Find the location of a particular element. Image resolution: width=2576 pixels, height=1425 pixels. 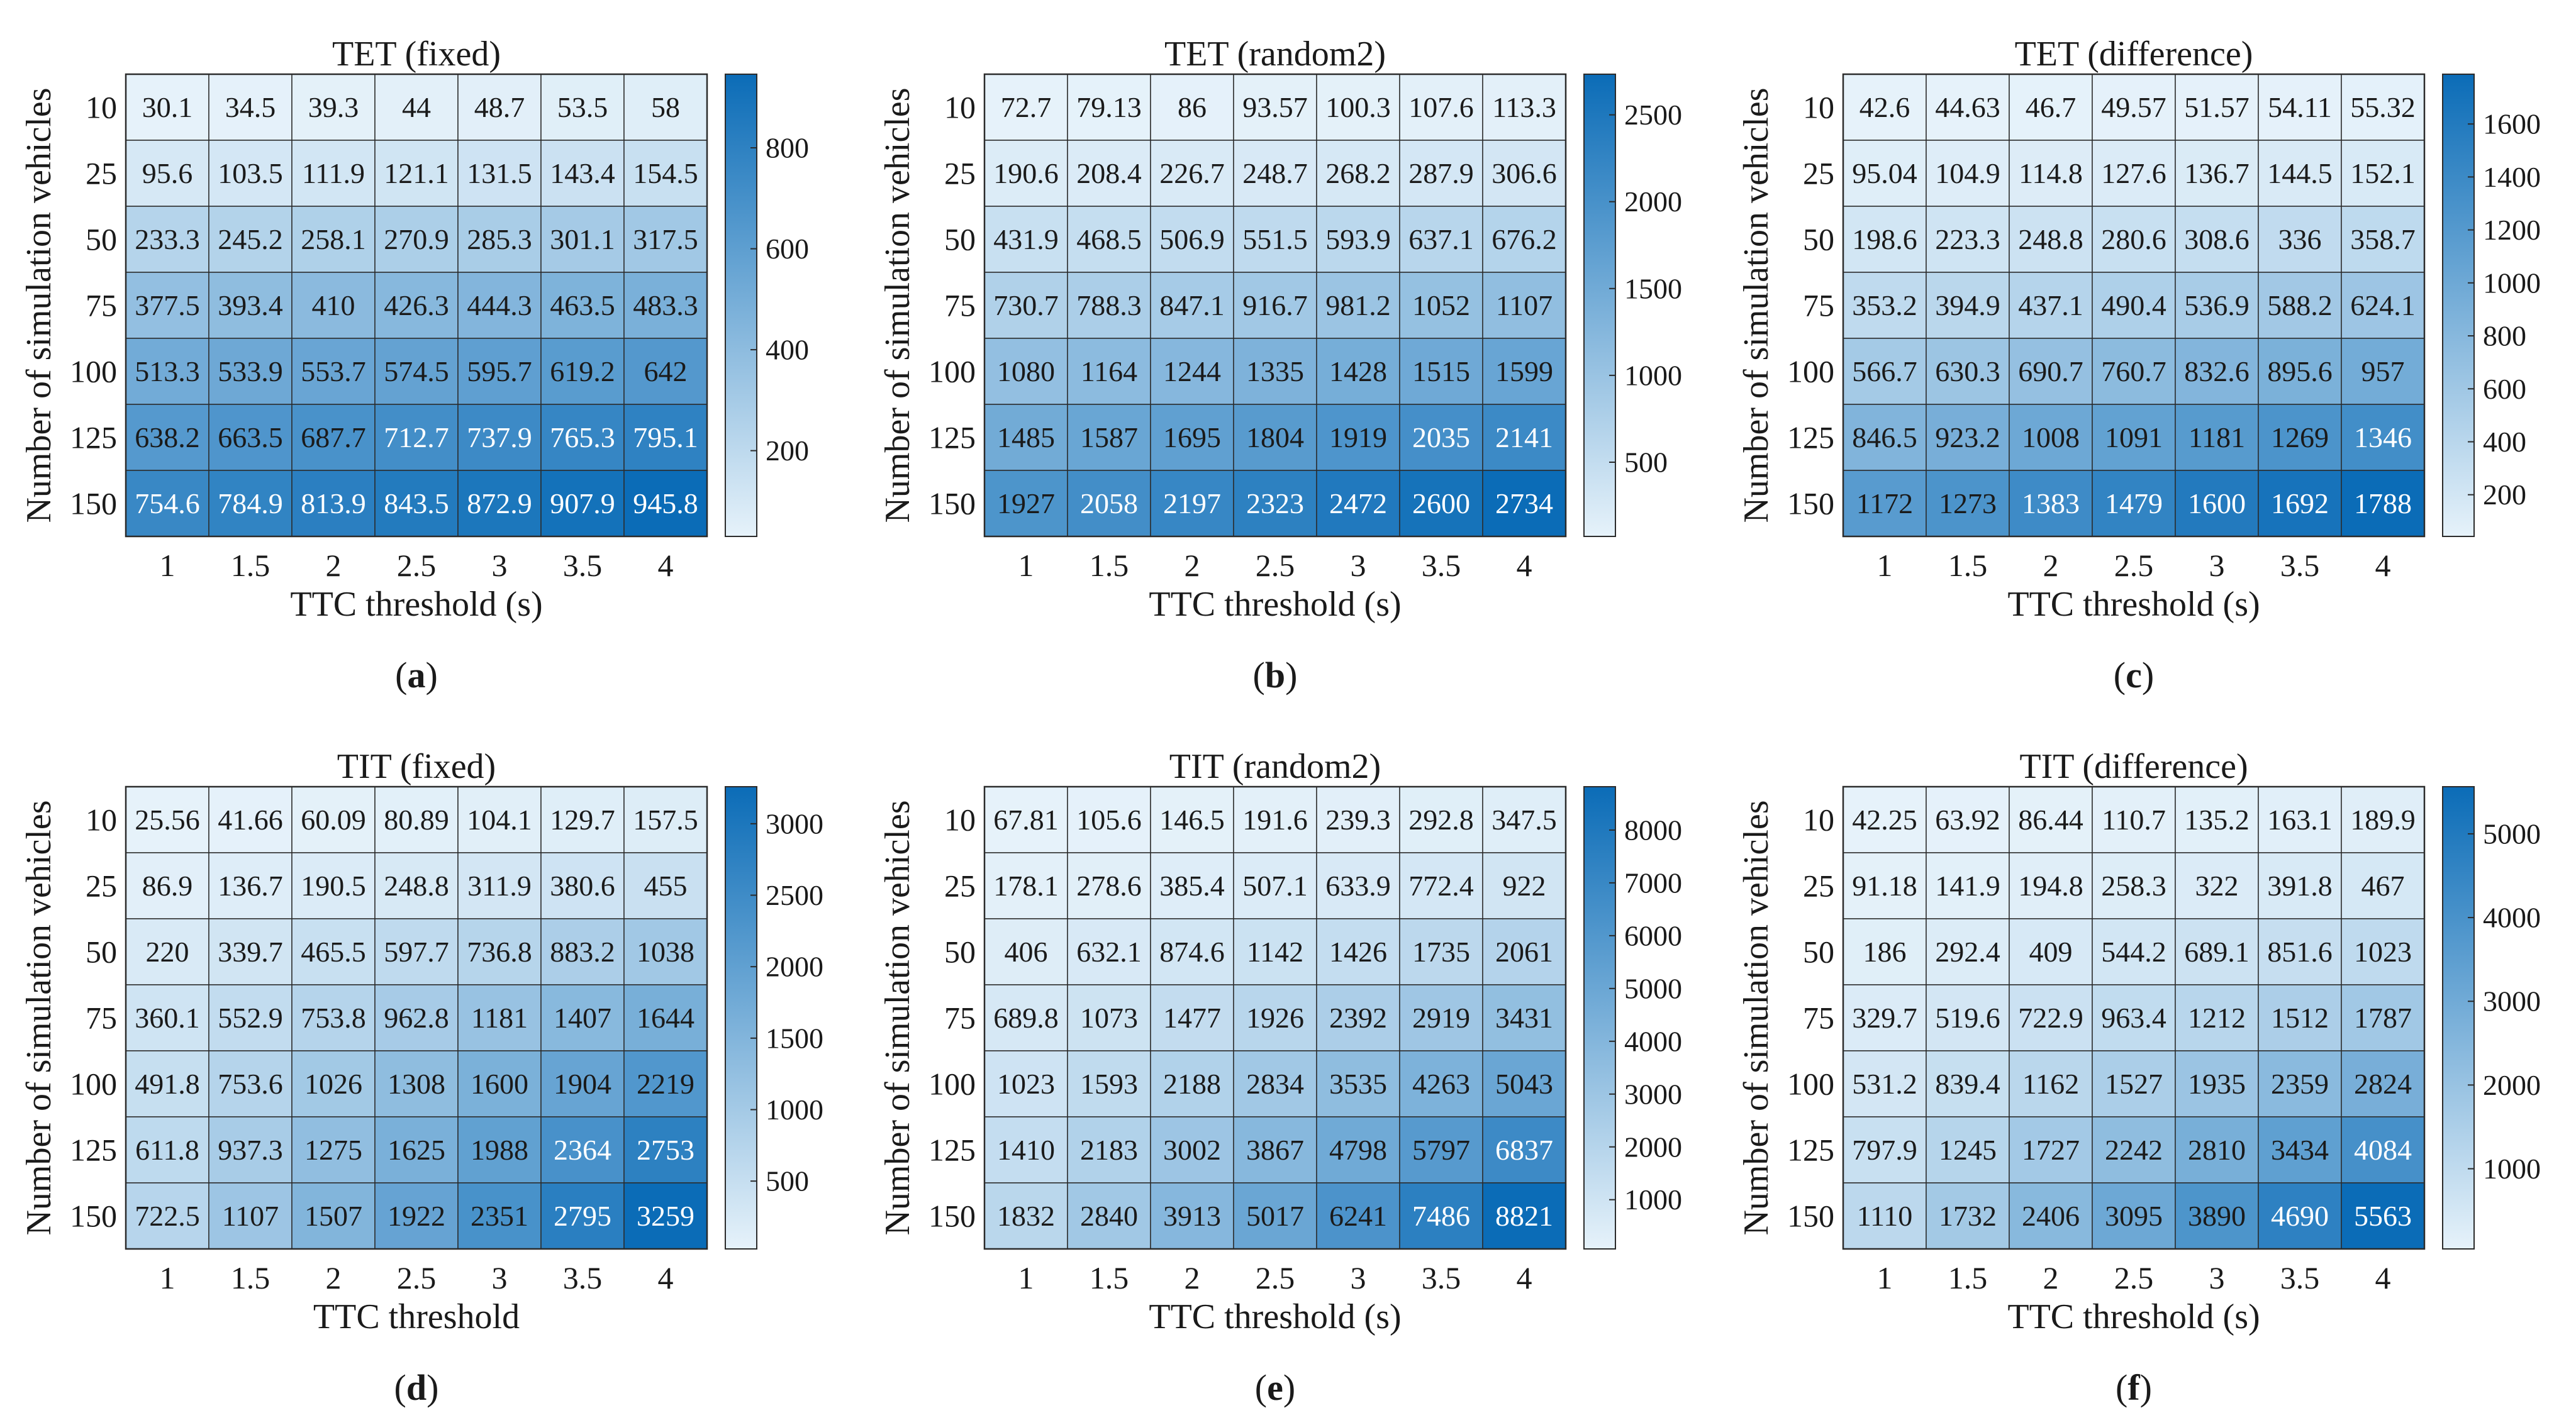

x-tick-label: 4 is located at coordinates (2383, 1277).